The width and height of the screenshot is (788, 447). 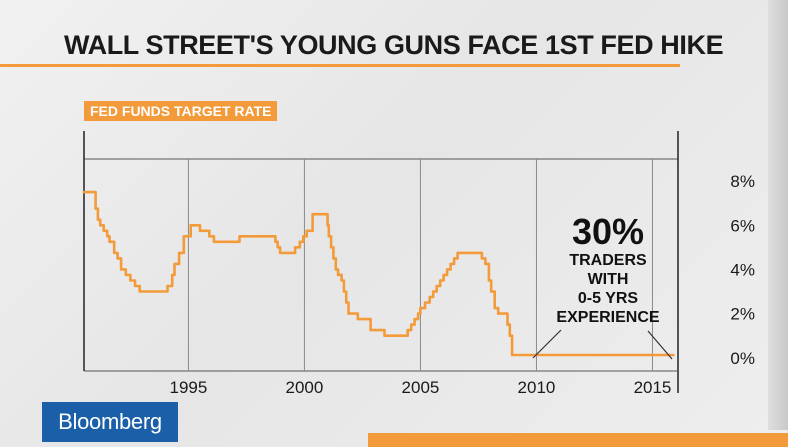 I want to click on x-tick-label: 1995, so click(x=189, y=387).